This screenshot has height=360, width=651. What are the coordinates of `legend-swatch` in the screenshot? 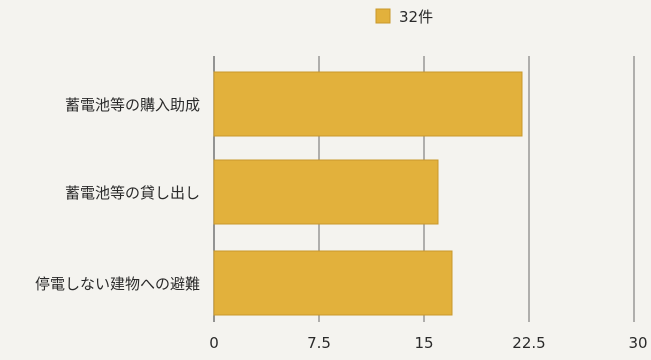 It's located at (383, 16).